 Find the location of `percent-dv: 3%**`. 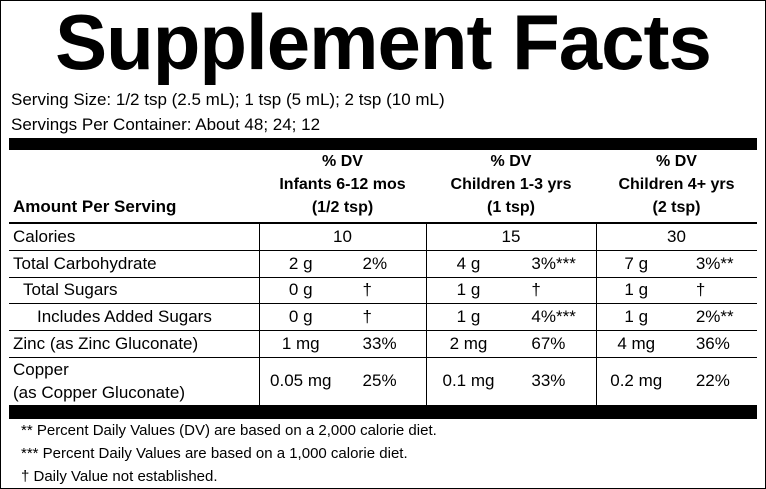

percent-dv: 3%** is located at coordinates (714, 263).